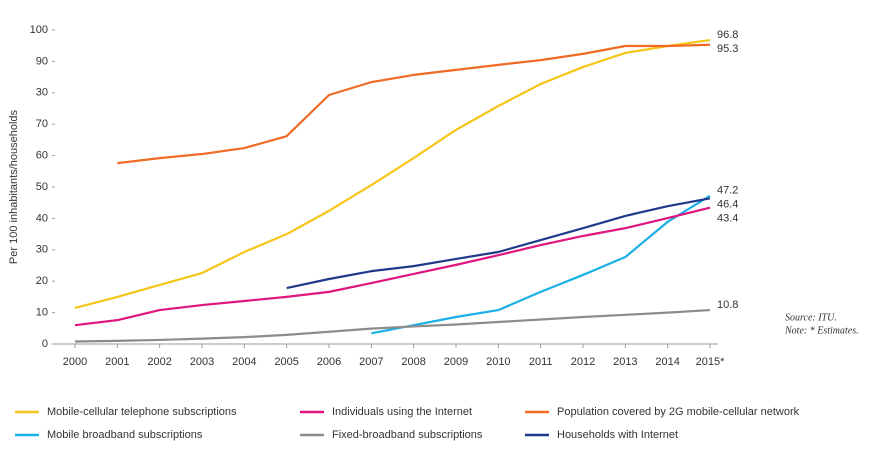 The image size is (894, 468). Describe the element at coordinates (541, 362) in the screenshot. I see `x-tick-label: 2011` at that location.